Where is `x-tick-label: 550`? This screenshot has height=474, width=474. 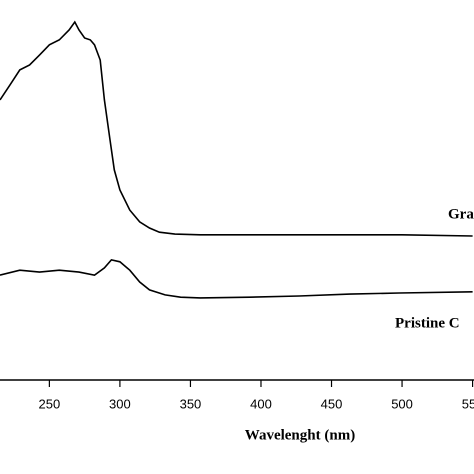
x-tick-label: 550 is located at coordinates (468, 403).